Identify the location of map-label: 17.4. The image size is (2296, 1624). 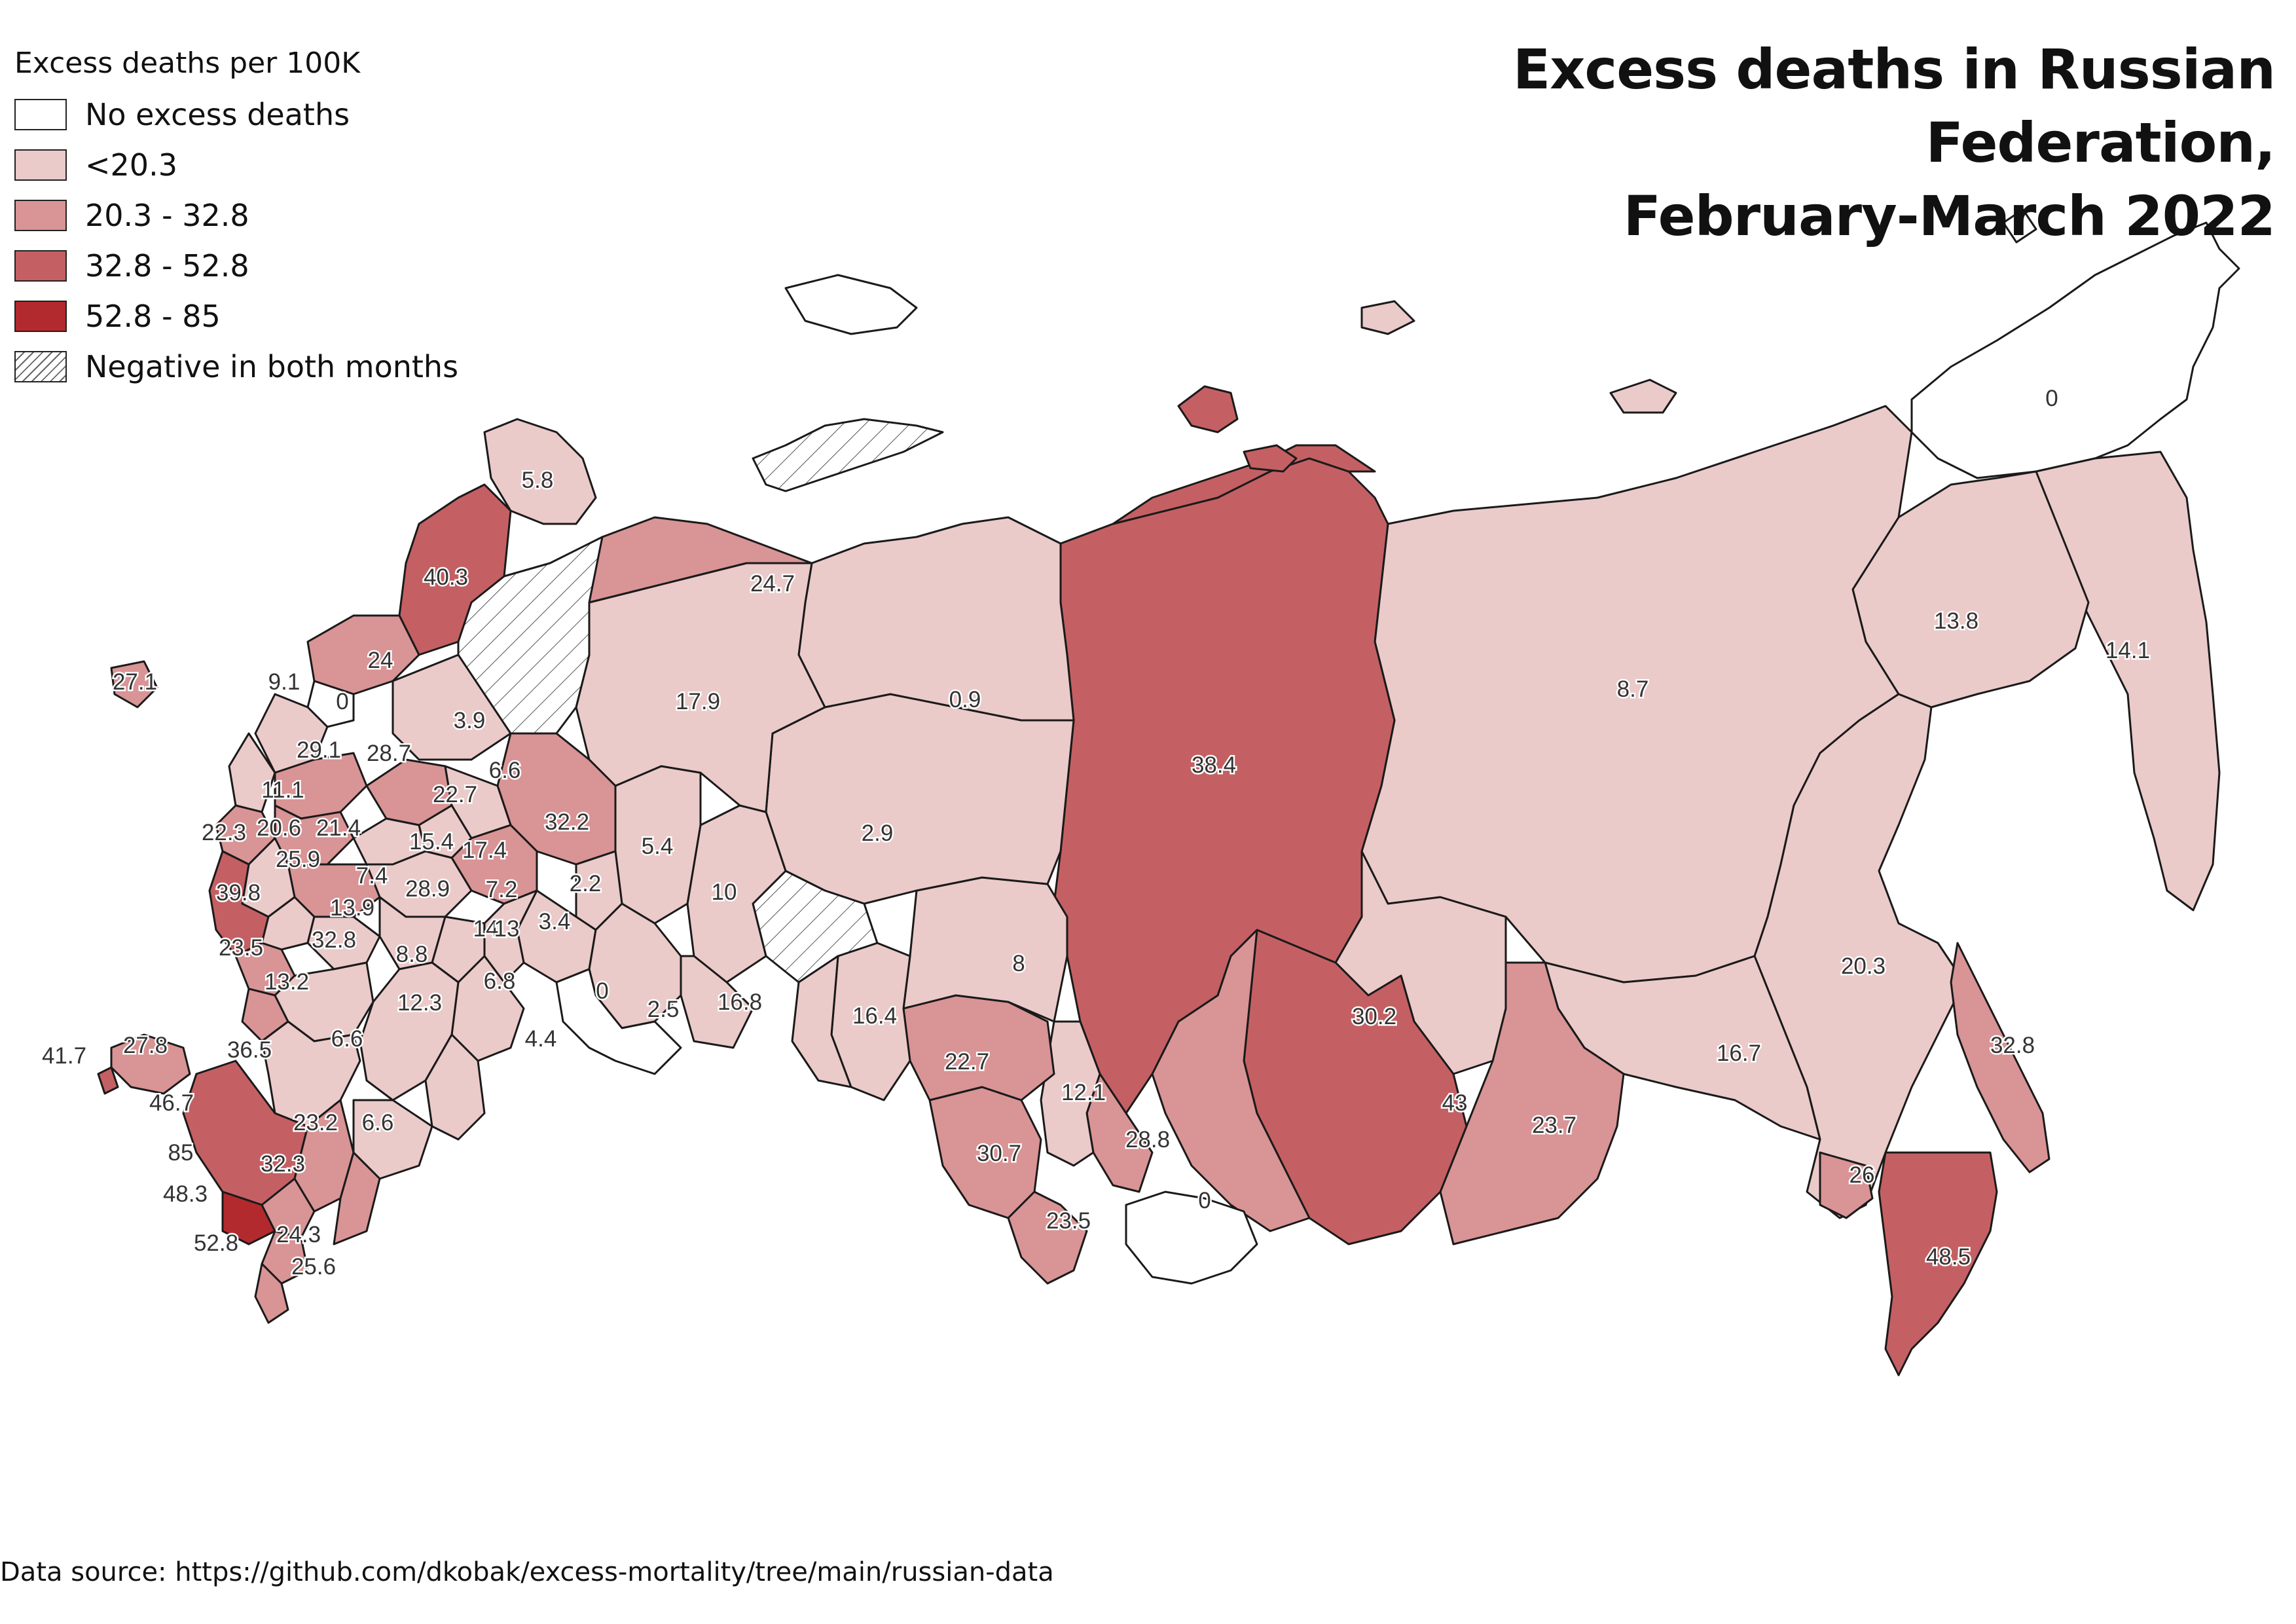
(484, 850).